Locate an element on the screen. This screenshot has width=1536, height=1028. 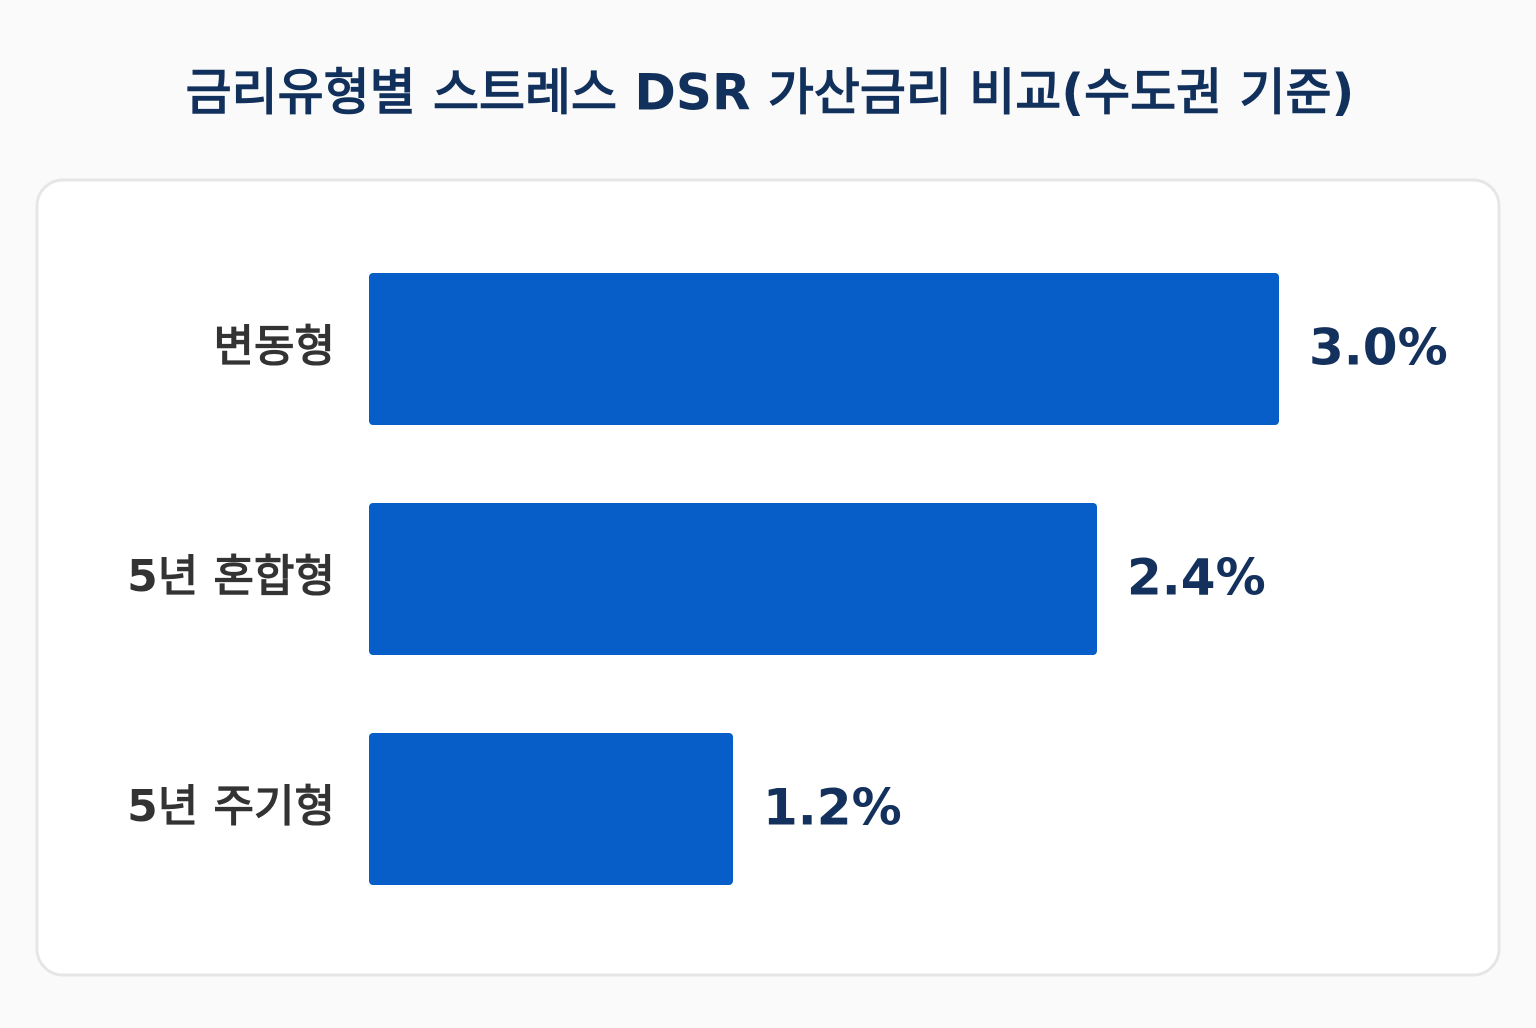
category-label: 5년 주기형 is located at coordinates (231, 806).